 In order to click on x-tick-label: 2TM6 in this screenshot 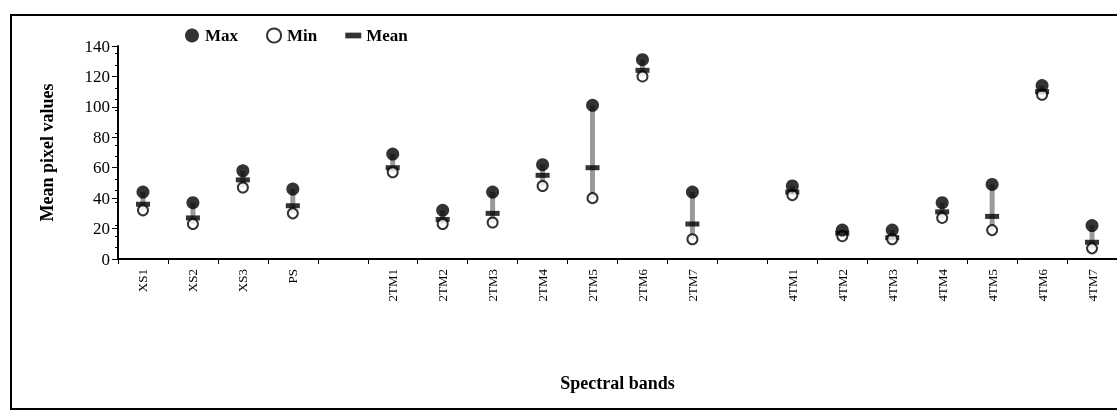, I will do `click(642, 285)`.